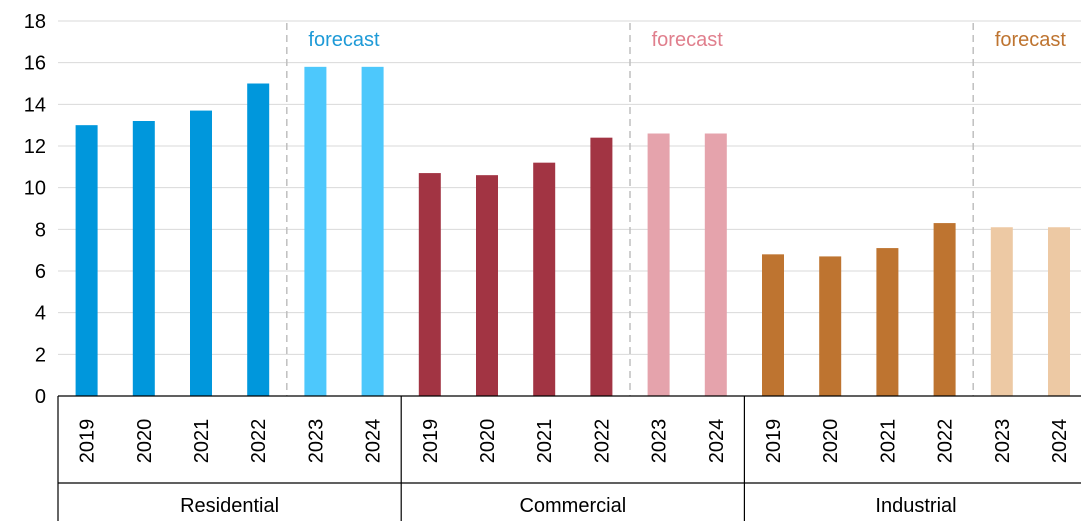 The width and height of the screenshot is (1081, 521). What do you see at coordinates (40, 355) in the screenshot?
I see `y-tick-label: 2` at bounding box center [40, 355].